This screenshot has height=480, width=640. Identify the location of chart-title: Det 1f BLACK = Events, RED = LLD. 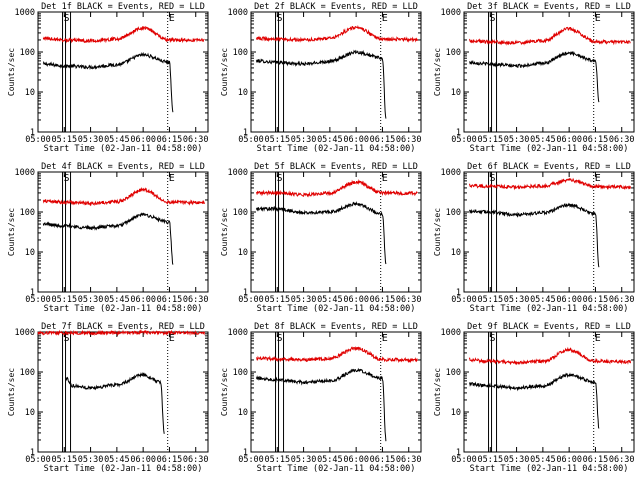
(123, 7).